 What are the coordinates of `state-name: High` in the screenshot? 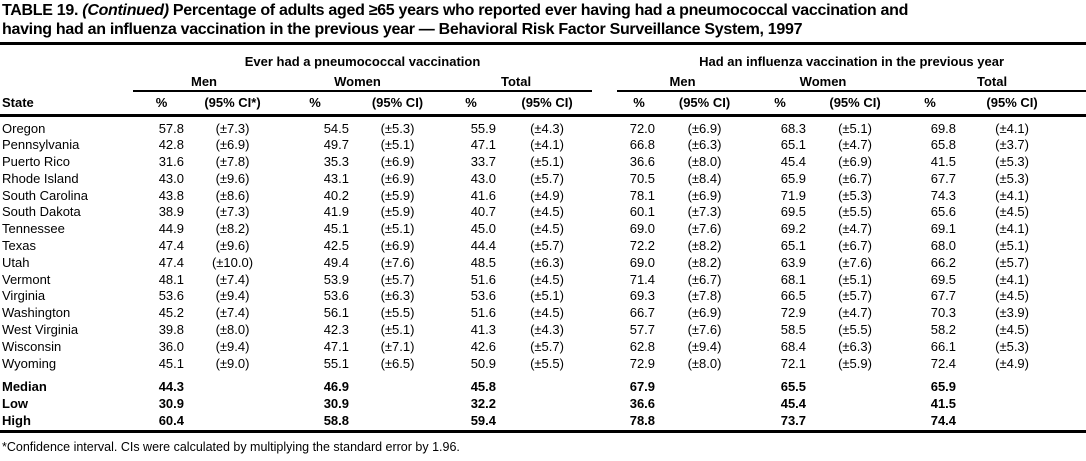 It's located at (16, 421).